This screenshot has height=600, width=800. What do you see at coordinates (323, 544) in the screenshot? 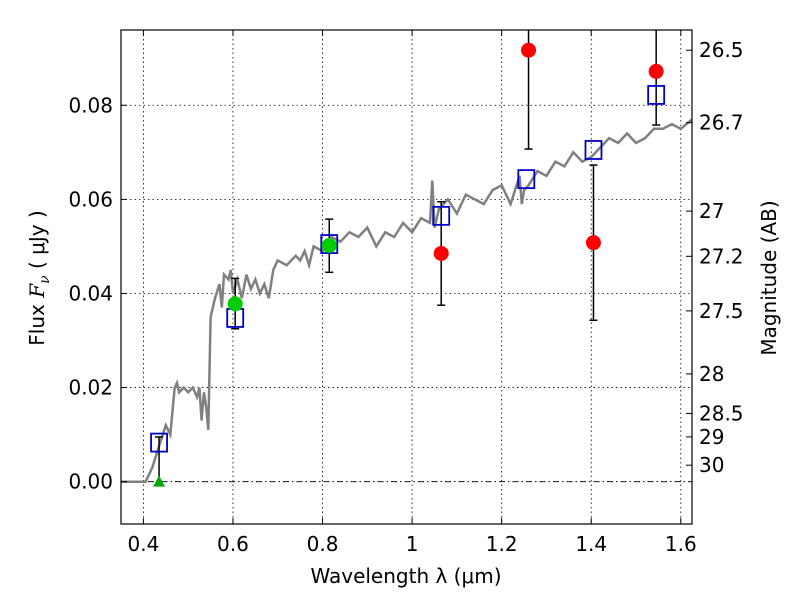
I see `x-tick-label: 0.8` at bounding box center [323, 544].